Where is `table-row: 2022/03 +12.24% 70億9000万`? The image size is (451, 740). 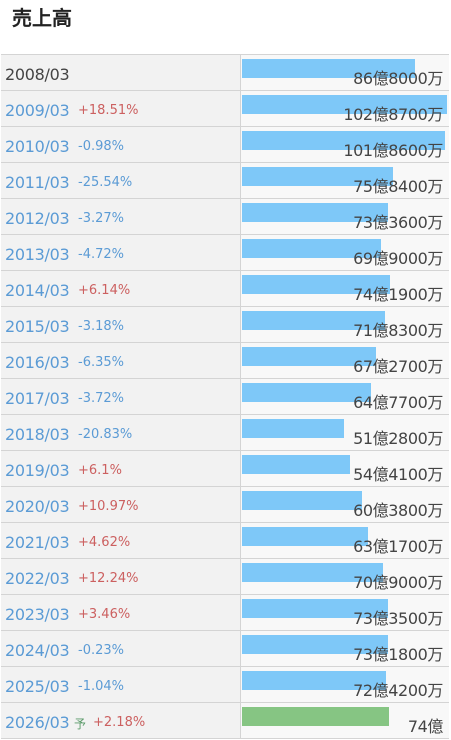 table-row: 2022/03 +12.24% 70億9000万 is located at coordinates (225, 577).